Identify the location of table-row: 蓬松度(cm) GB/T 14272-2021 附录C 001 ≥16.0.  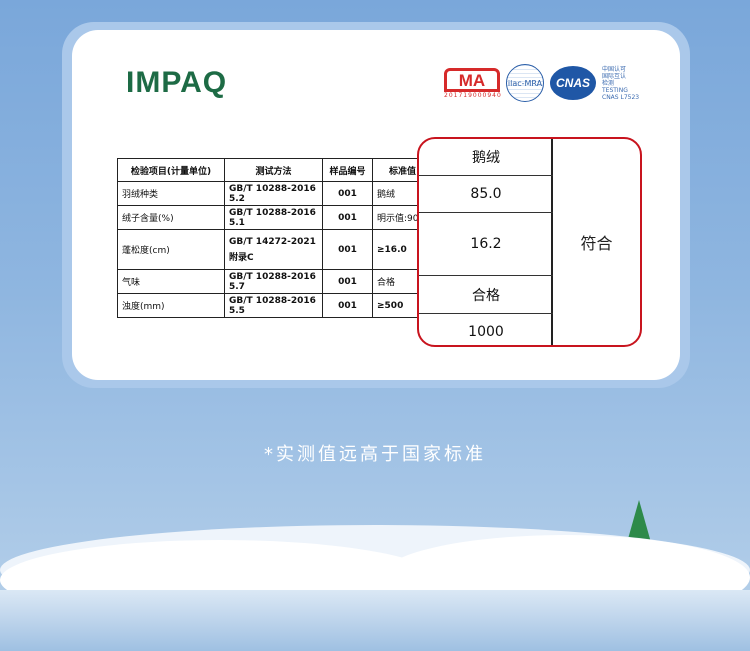
(275, 249).